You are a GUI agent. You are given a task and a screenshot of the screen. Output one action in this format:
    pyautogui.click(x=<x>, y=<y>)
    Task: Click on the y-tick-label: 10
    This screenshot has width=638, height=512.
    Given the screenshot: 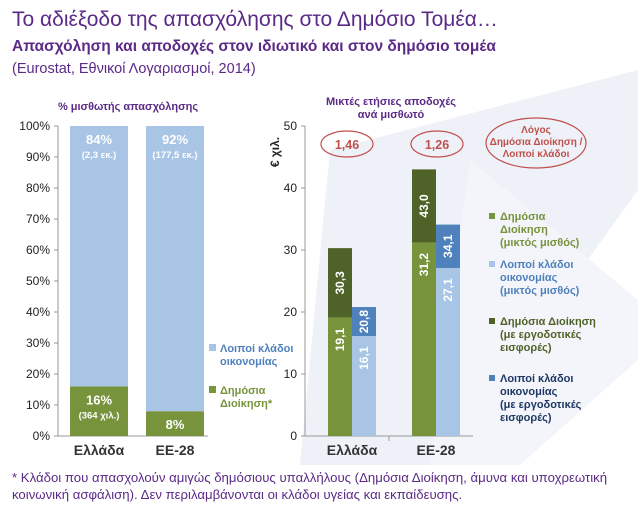 What is the action you would take?
    pyautogui.click(x=291, y=374)
    